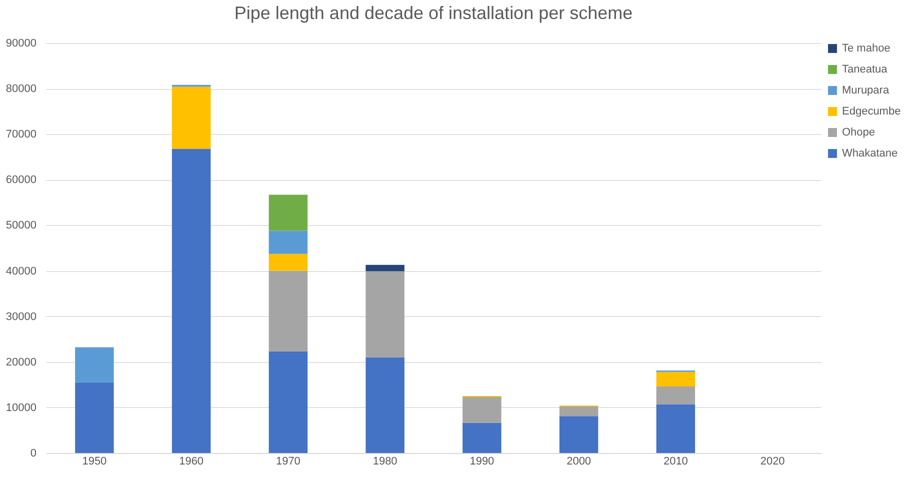 The height and width of the screenshot is (492, 921). I want to click on y-tick-label: 10000, so click(21, 408).